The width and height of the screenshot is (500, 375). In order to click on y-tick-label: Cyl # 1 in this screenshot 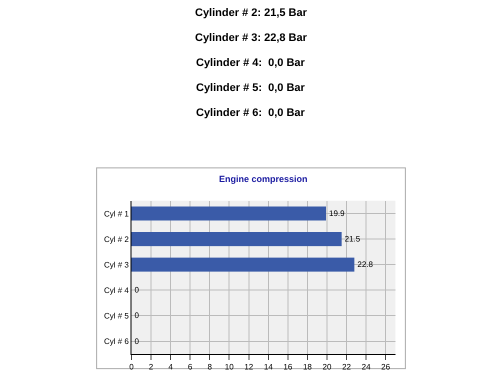, I will do `click(117, 213)`.